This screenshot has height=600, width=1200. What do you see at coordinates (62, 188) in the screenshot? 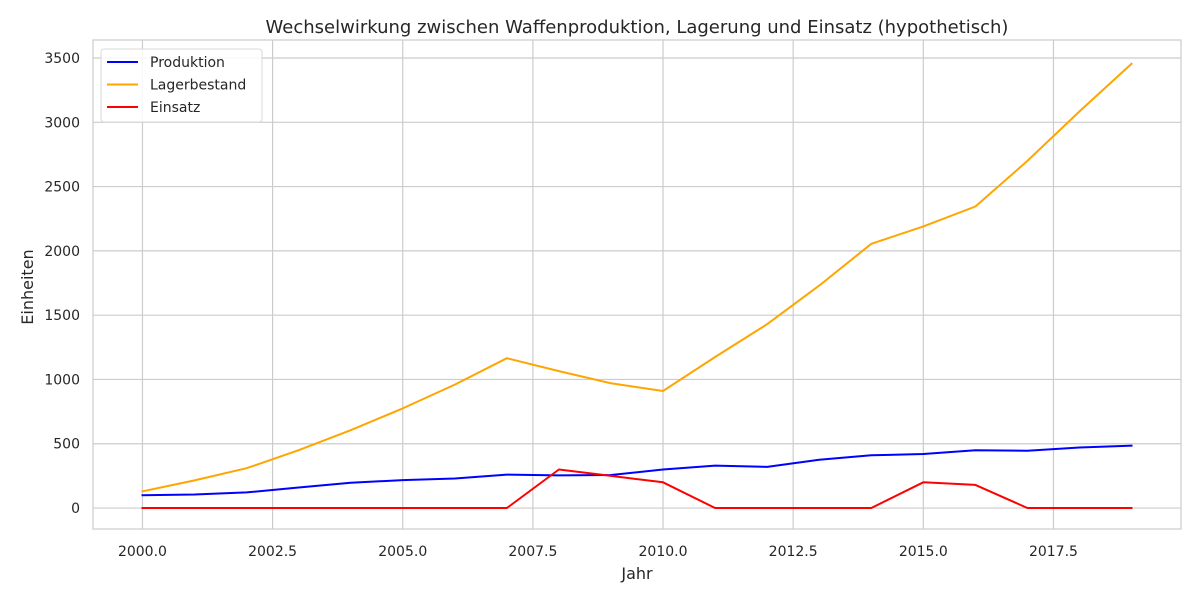
I see `y-tick-label: 2500` at bounding box center [62, 188].